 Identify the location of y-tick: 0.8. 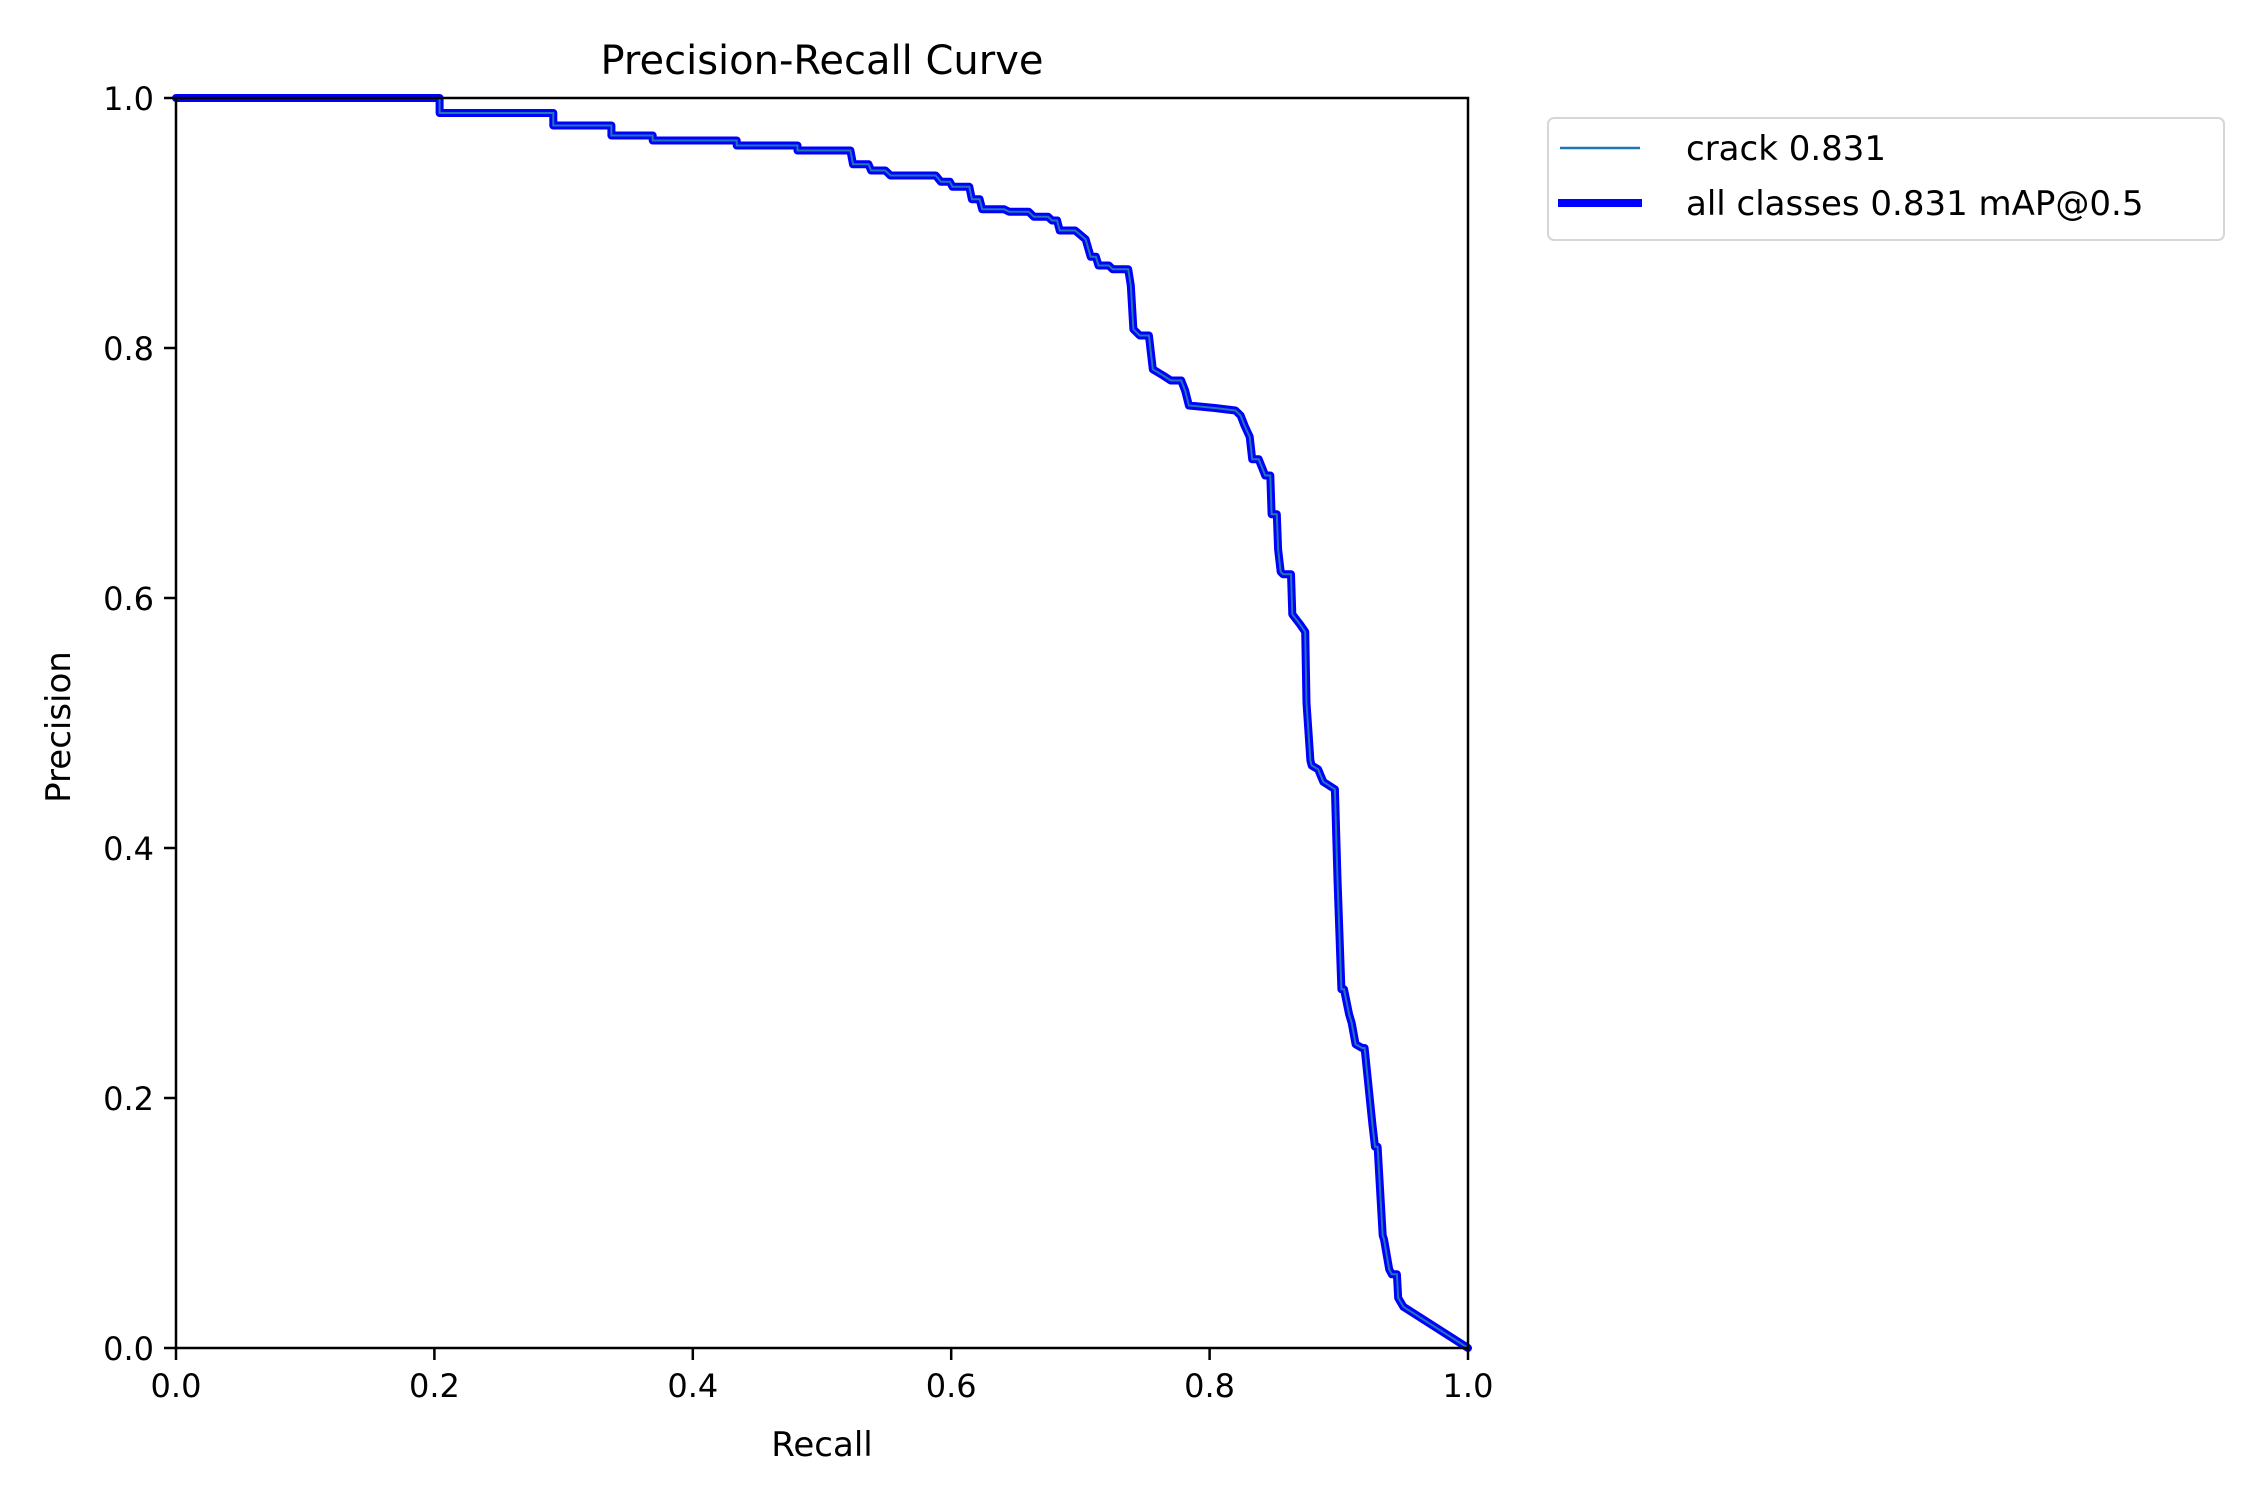
(139, 349).